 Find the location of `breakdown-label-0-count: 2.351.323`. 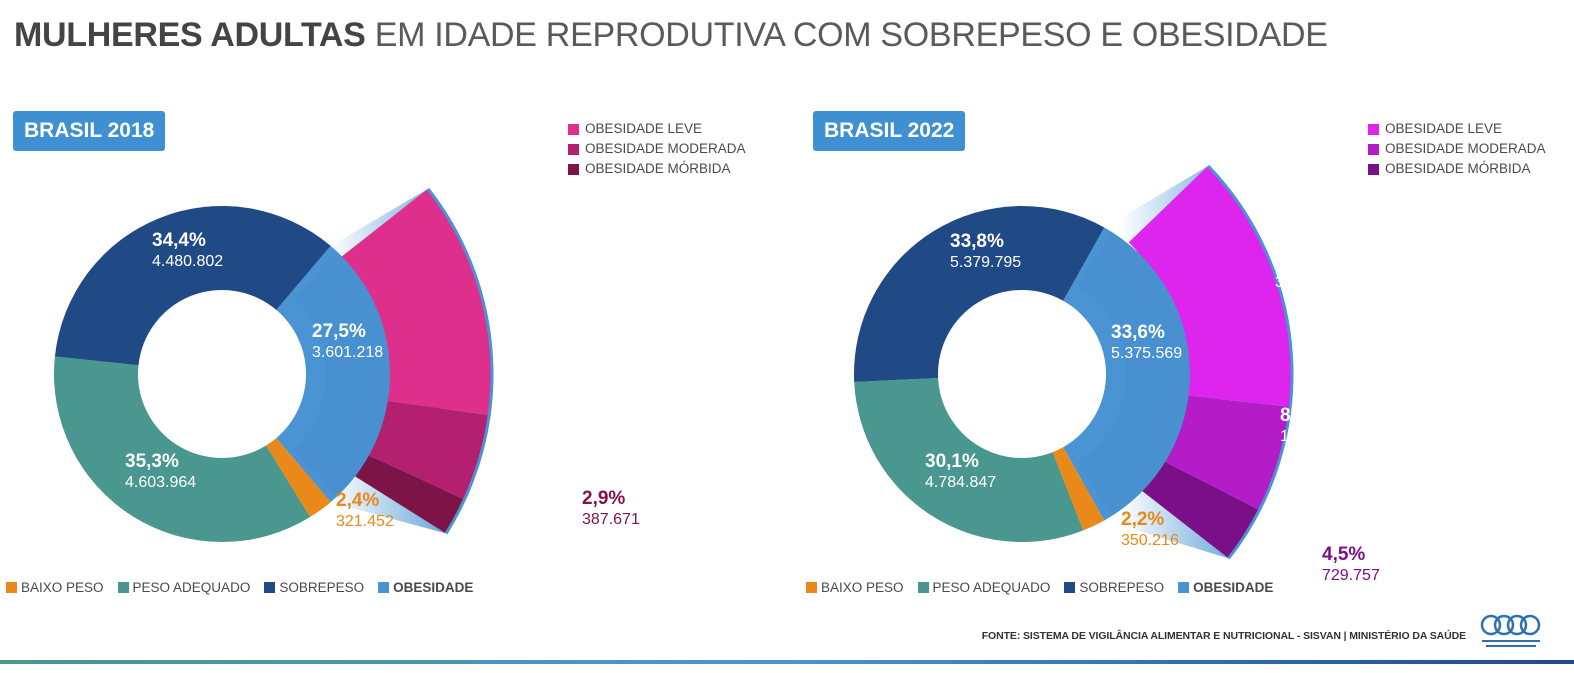

breakdown-label-0-count: 2.351.323 is located at coordinates (525, 266).